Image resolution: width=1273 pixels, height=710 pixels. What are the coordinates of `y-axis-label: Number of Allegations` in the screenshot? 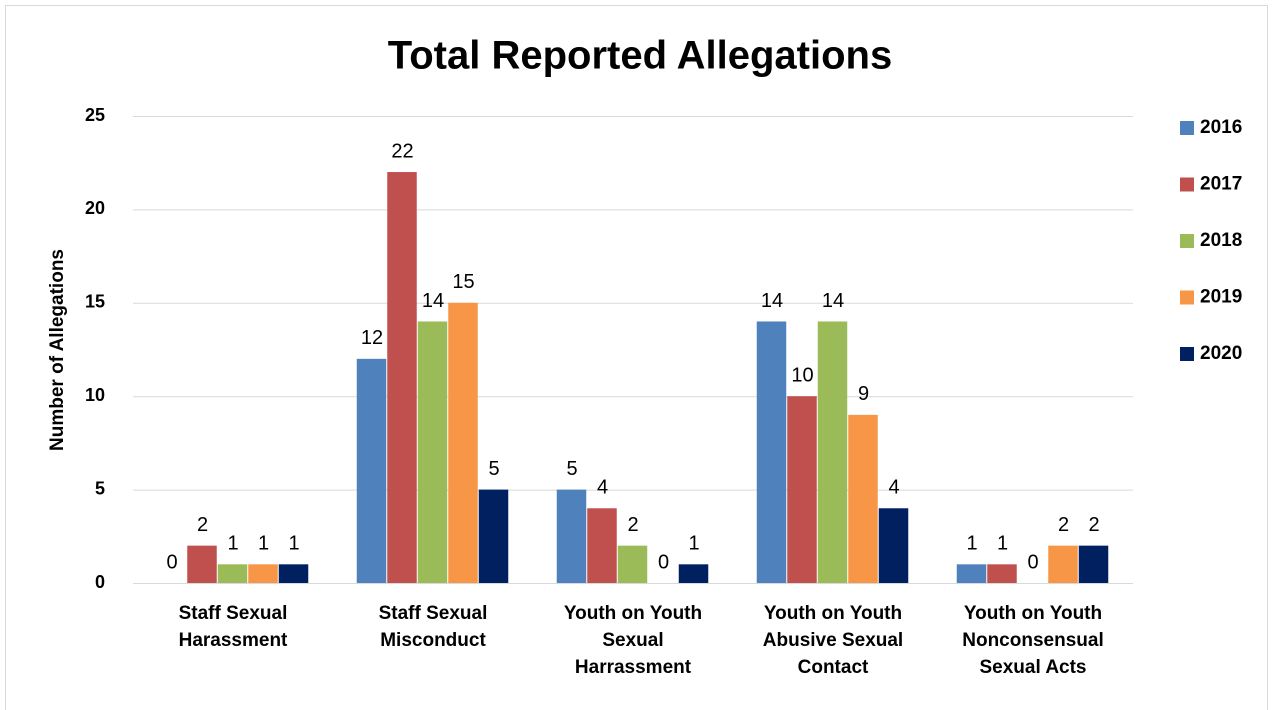 It's located at (57, 350).